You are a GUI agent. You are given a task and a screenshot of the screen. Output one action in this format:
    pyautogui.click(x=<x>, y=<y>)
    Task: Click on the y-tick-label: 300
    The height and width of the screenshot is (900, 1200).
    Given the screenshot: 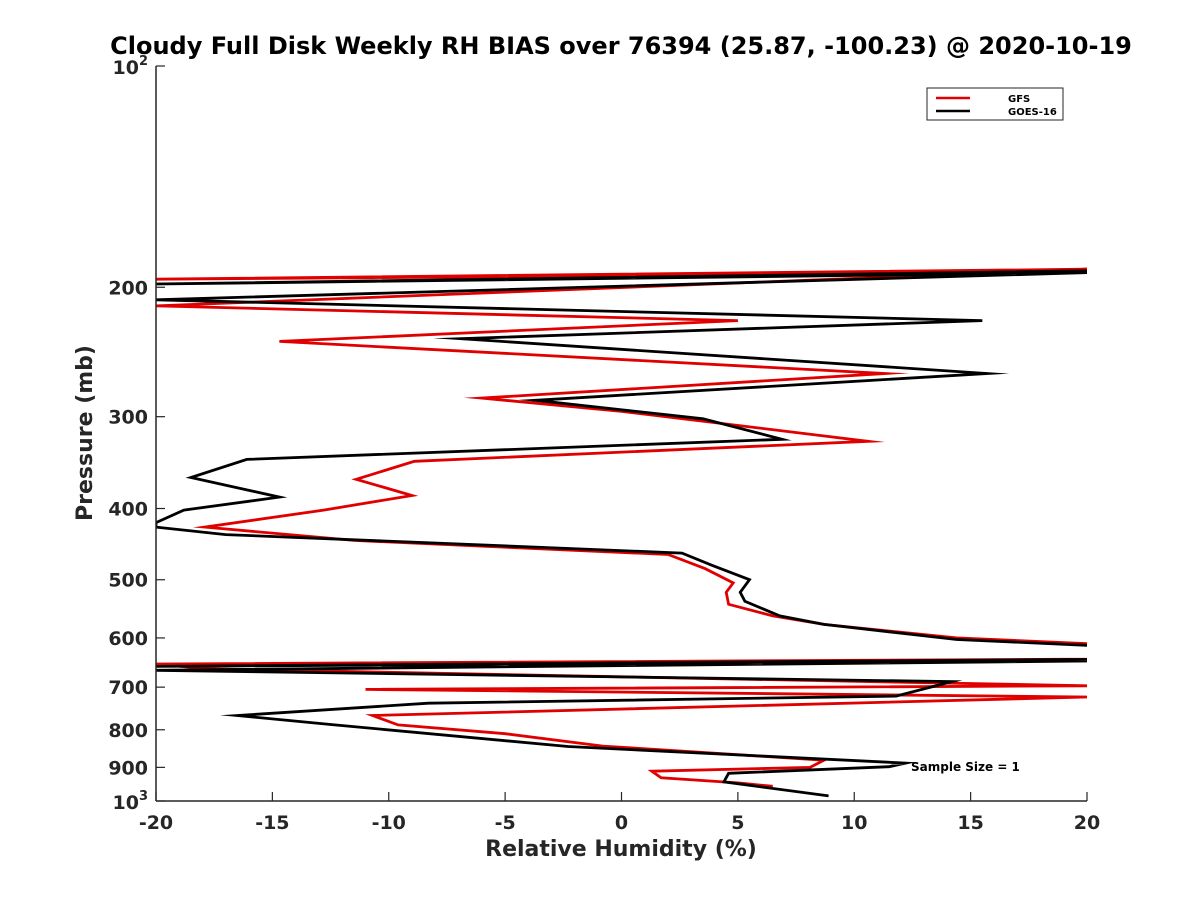 What is the action you would take?
    pyautogui.click(x=128, y=418)
    